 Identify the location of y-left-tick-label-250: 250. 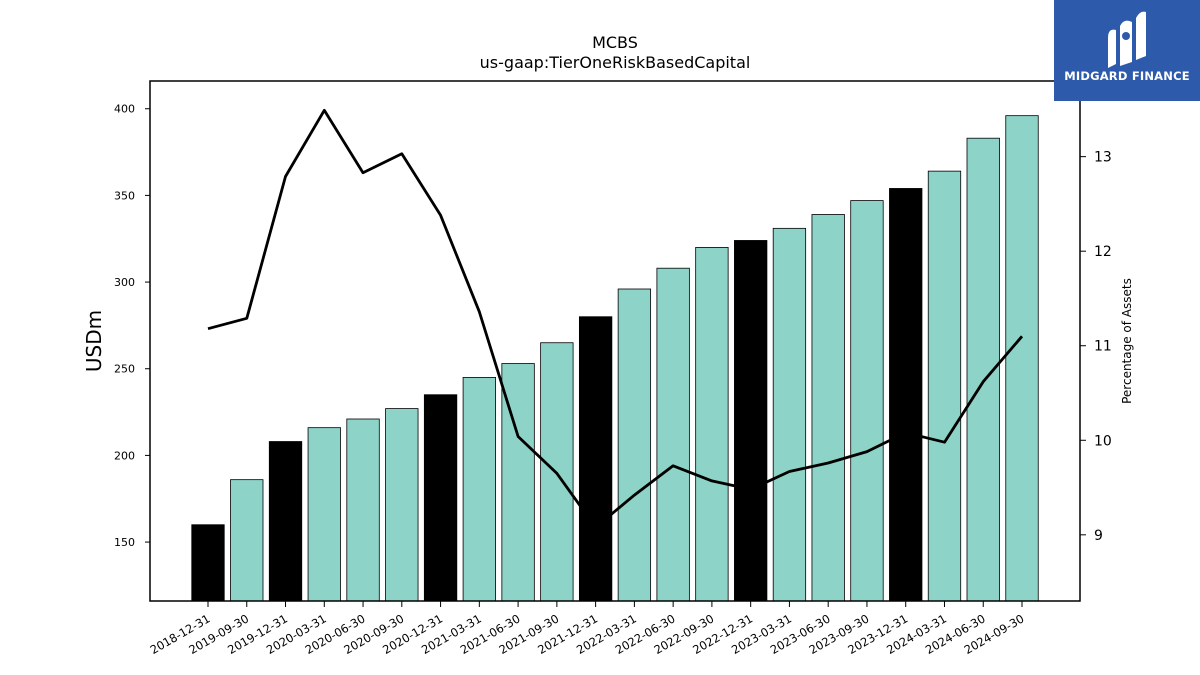
(124, 369).